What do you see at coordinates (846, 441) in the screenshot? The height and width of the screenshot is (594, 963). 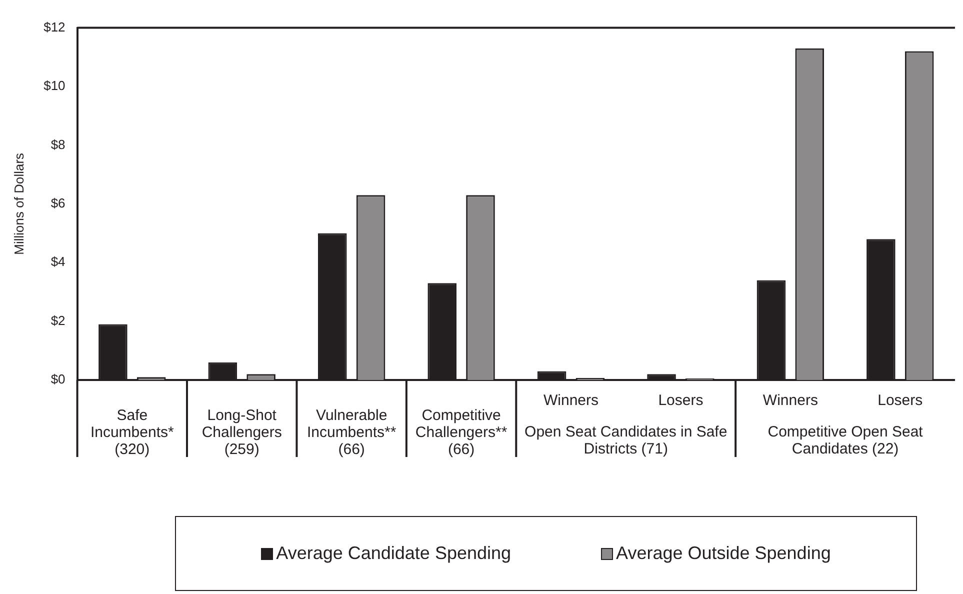 I see `text: Competitive Open Seat Candidates (22)` at bounding box center [846, 441].